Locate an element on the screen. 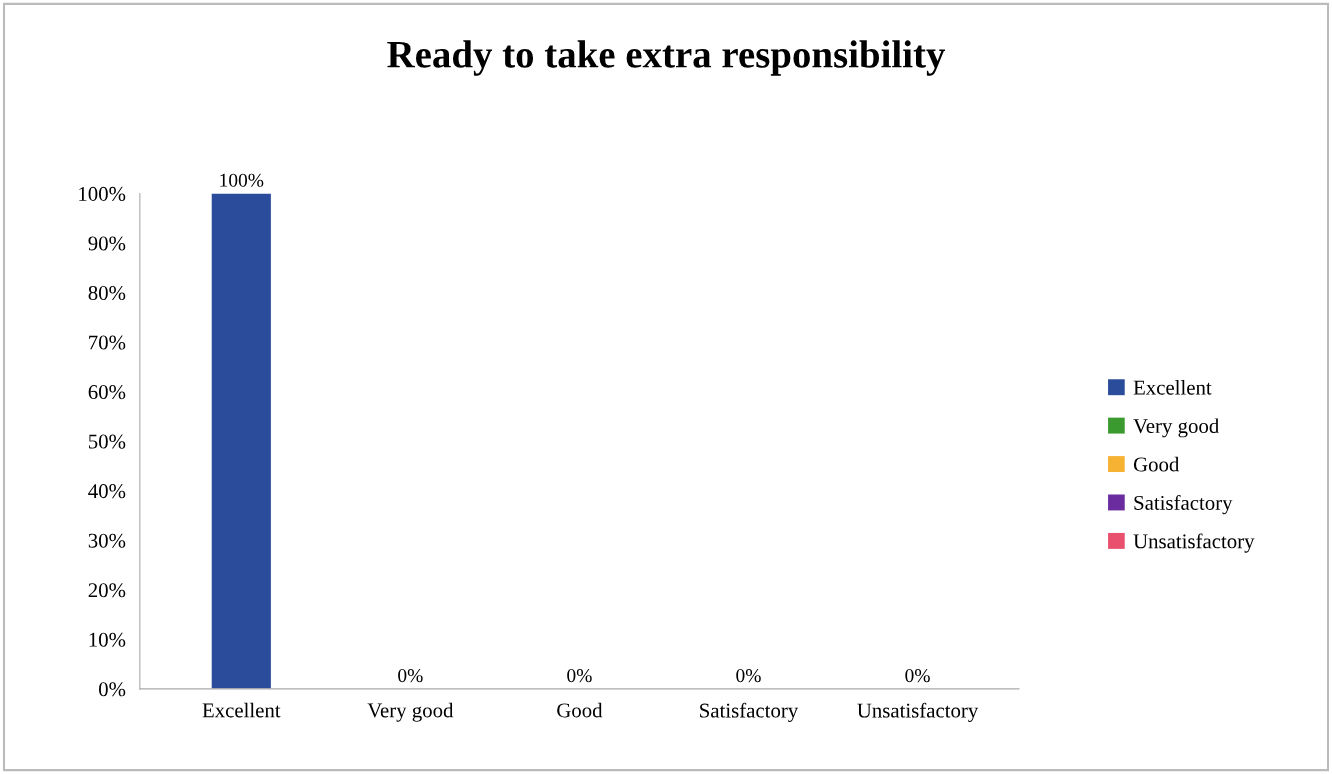 This screenshot has height=774, width=1332. y-tick-label: 50% is located at coordinates (107, 441).